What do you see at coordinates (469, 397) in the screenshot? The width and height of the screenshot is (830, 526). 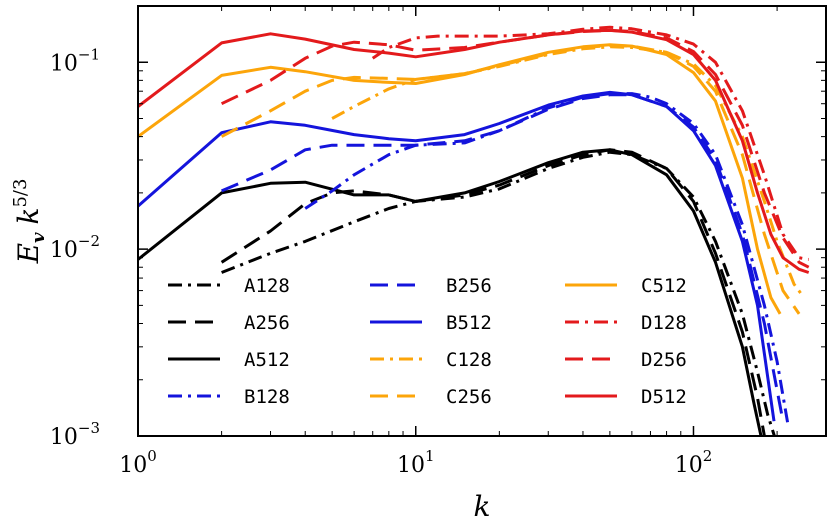 I see `legend-label-c256: C256` at bounding box center [469, 397].